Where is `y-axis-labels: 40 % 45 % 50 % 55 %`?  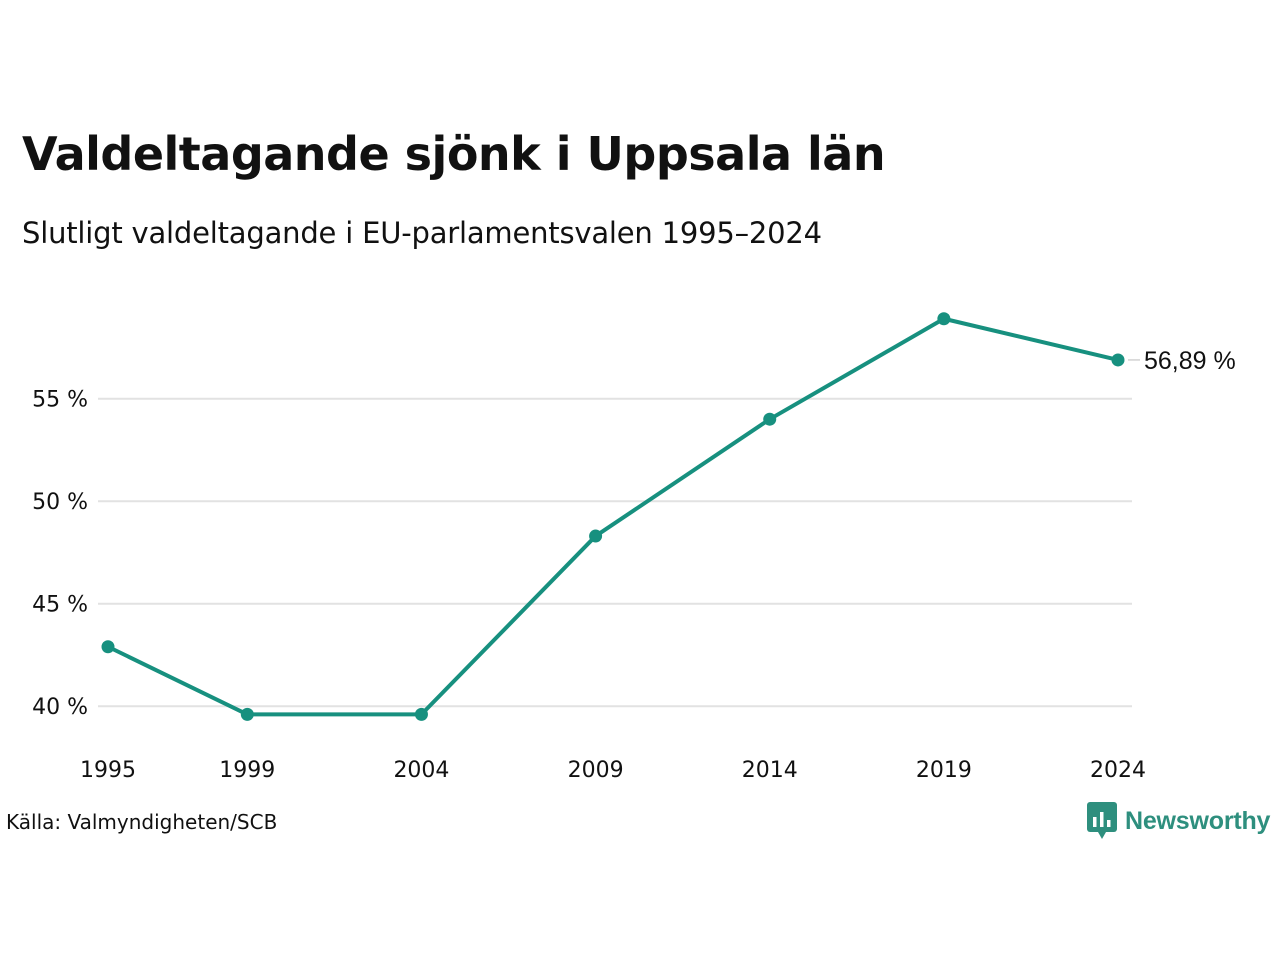
y-axis-labels: 40 % 45 % 50 % 55 % is located at coordinates (60, 554).